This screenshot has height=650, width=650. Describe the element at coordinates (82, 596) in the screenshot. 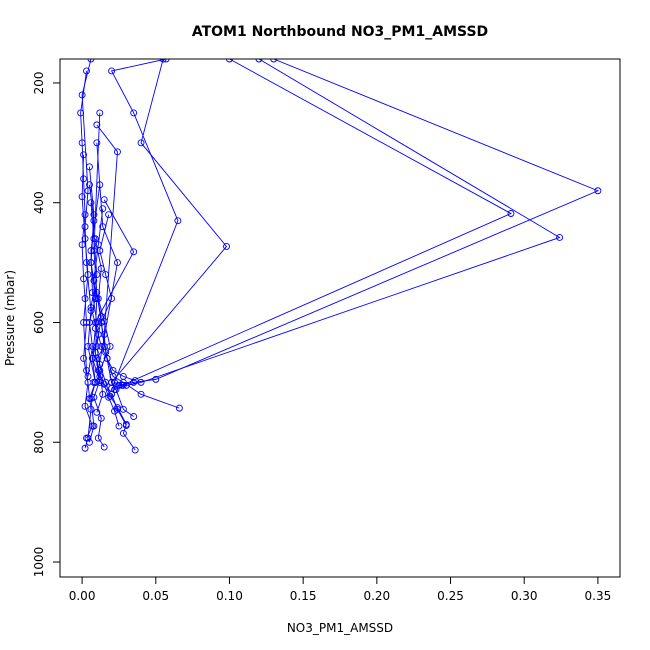

I see `x-tick-label: 0.00` at that location.